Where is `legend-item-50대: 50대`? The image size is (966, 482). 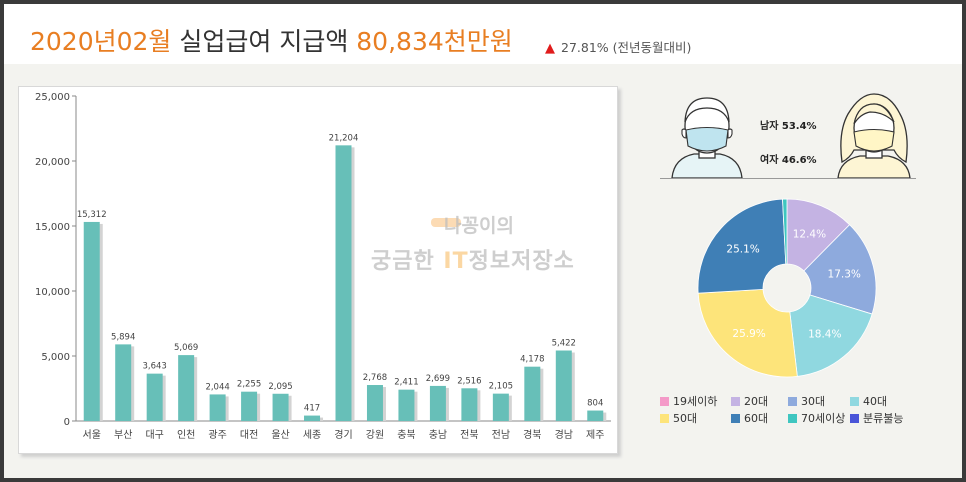
legend-item-50대: 50대 is located at coordinates (678, 418).